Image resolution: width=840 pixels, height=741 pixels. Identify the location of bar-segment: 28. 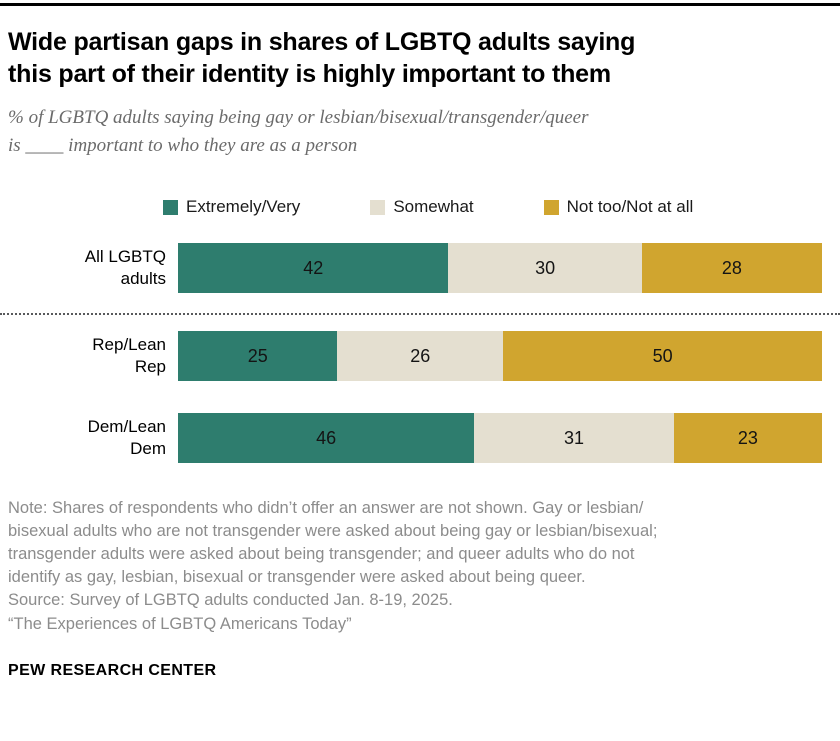
(731, 268).